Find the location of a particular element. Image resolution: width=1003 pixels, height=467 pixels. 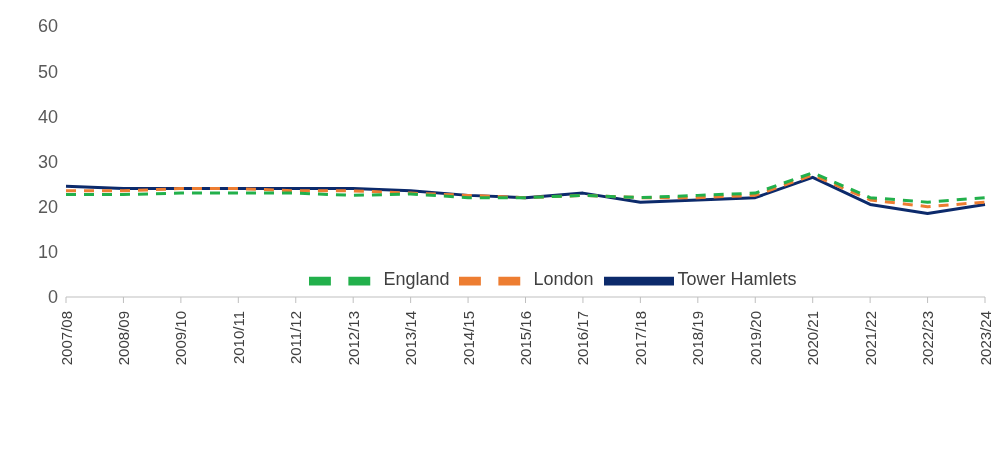

y-tick-label: 20 is located at coordinates (47, 207).